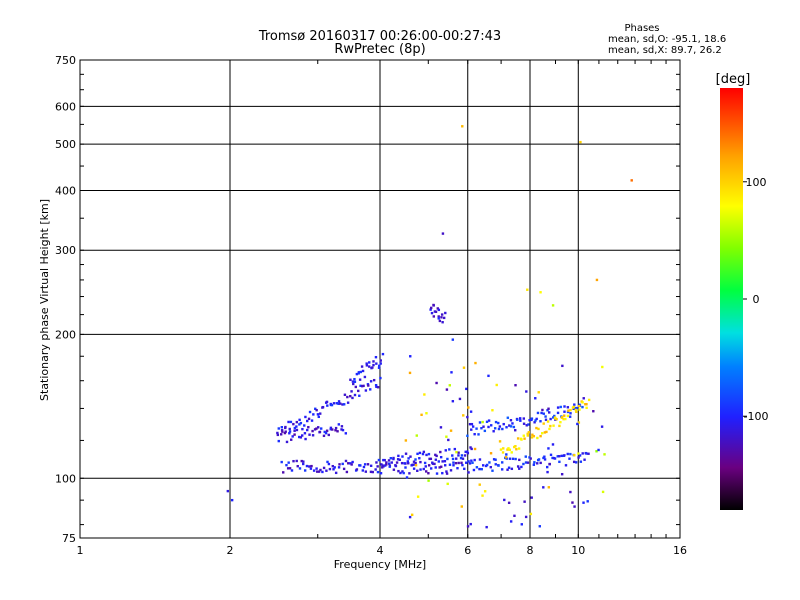 The height and width of the screenshot is (600, 800). I want to click on y-tick-label: 300, so click(65, 250).